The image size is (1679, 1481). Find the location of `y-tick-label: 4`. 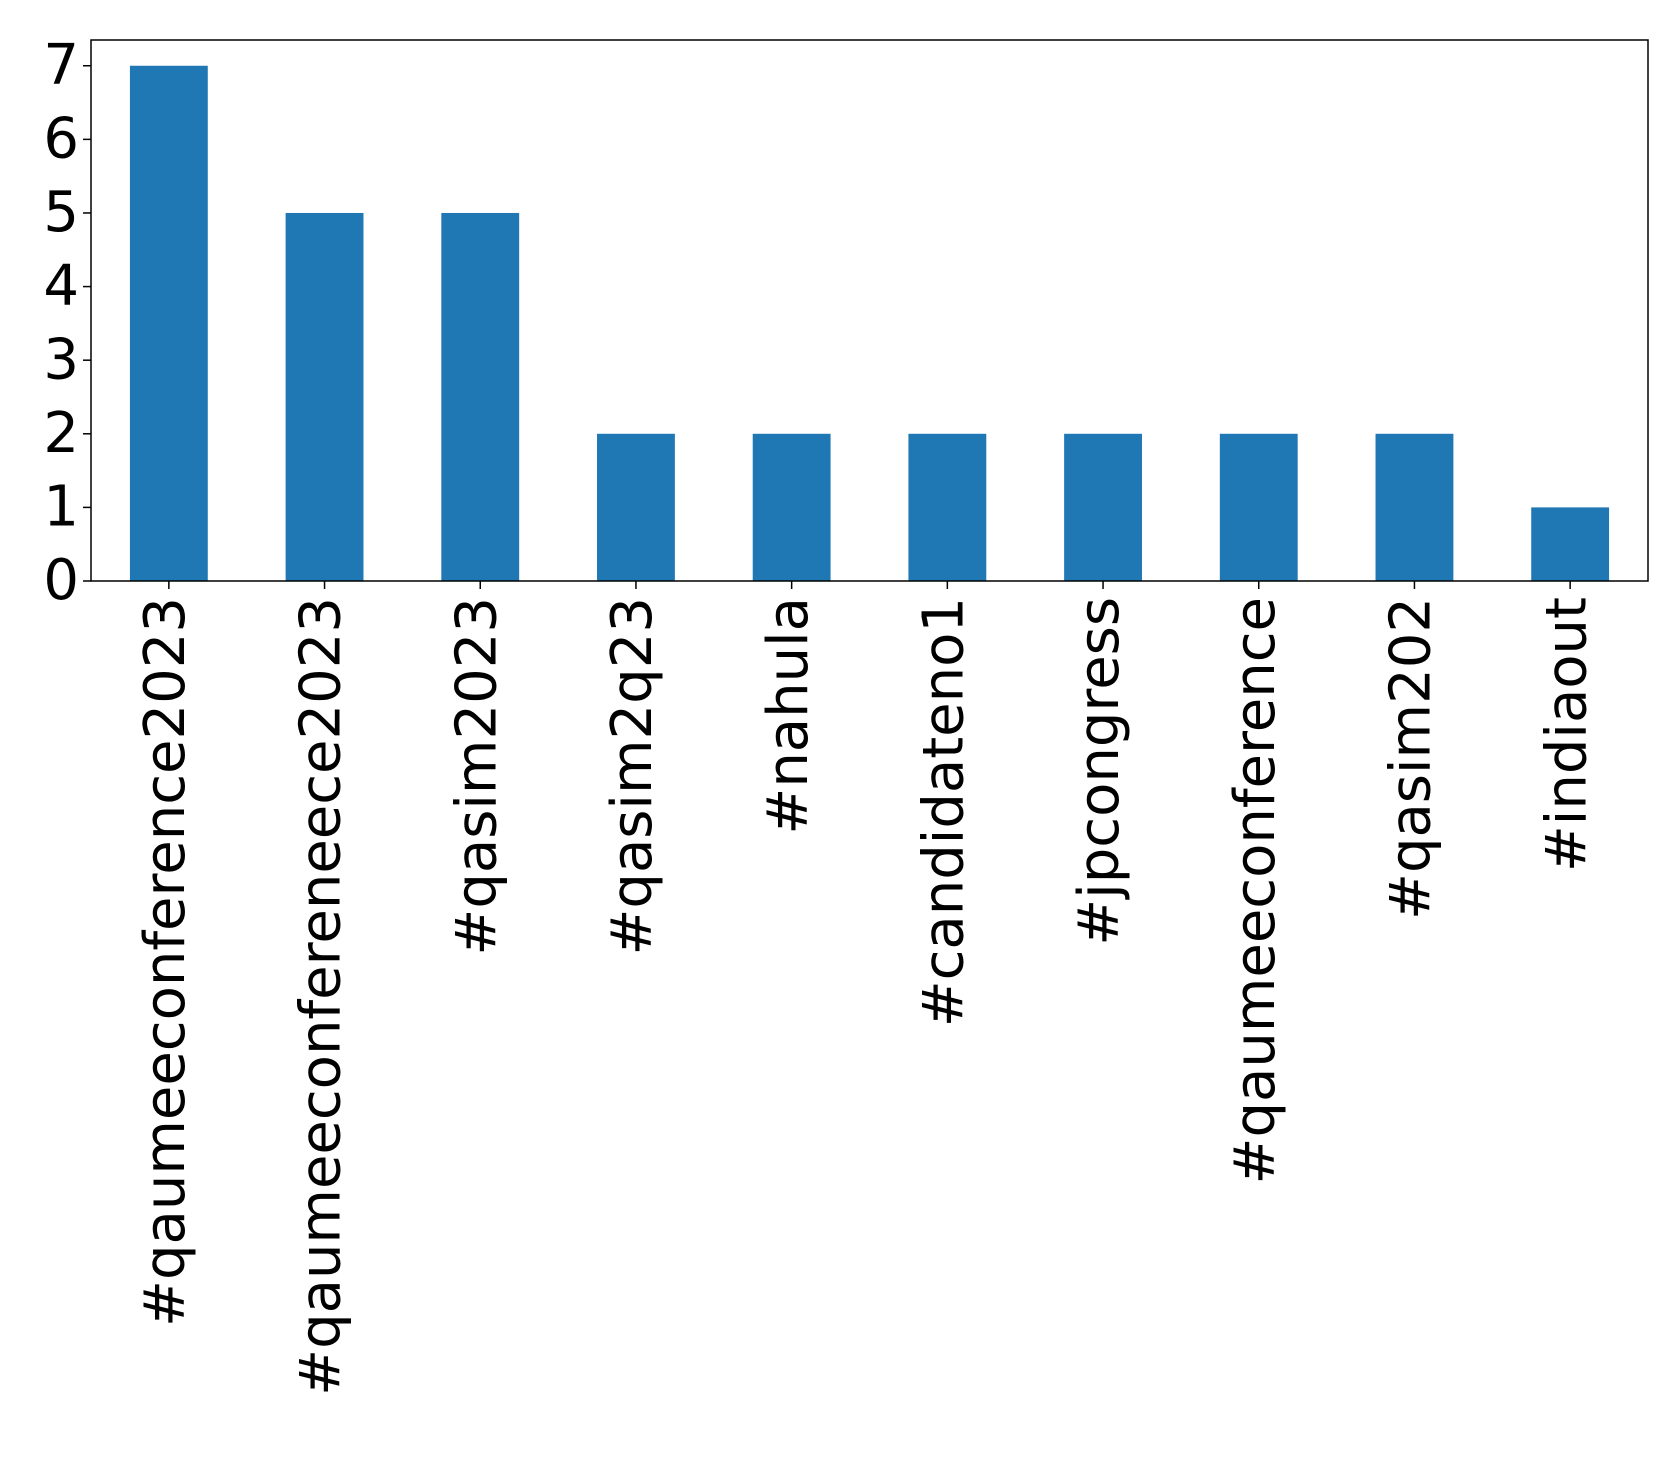

y-tick-label: 4 is located at coordinates (61, 286).